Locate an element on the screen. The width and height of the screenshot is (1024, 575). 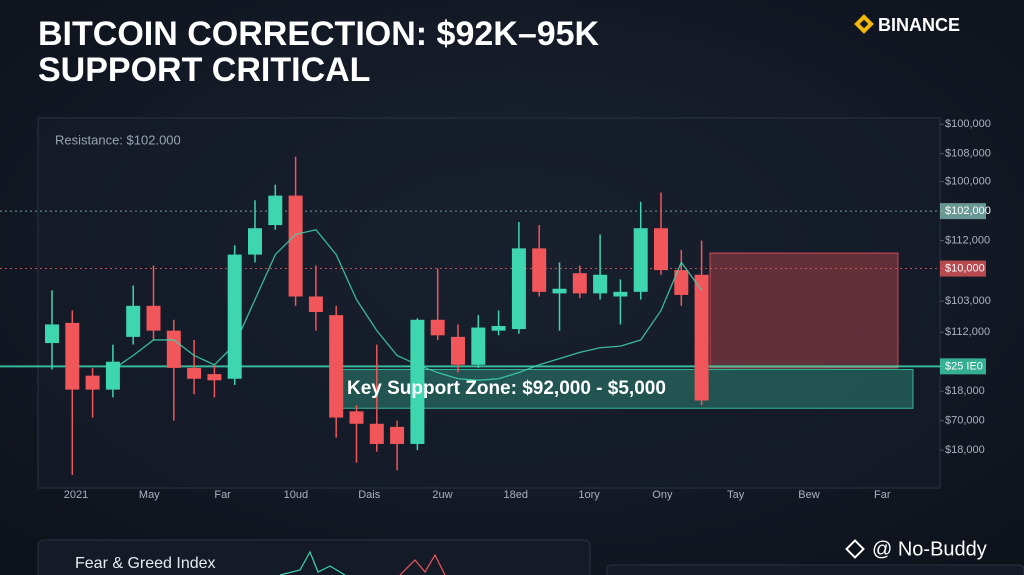
y-tick-label: $102,000 is located at coordinates (968, 211).